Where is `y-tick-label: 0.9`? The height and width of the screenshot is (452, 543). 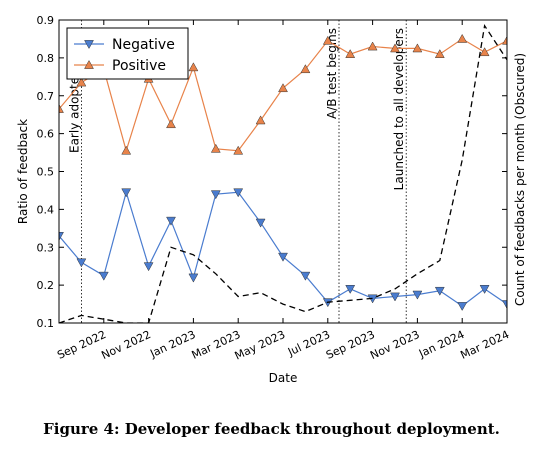
y-tick-label: 0.9 is located at coordinates (46, 20).